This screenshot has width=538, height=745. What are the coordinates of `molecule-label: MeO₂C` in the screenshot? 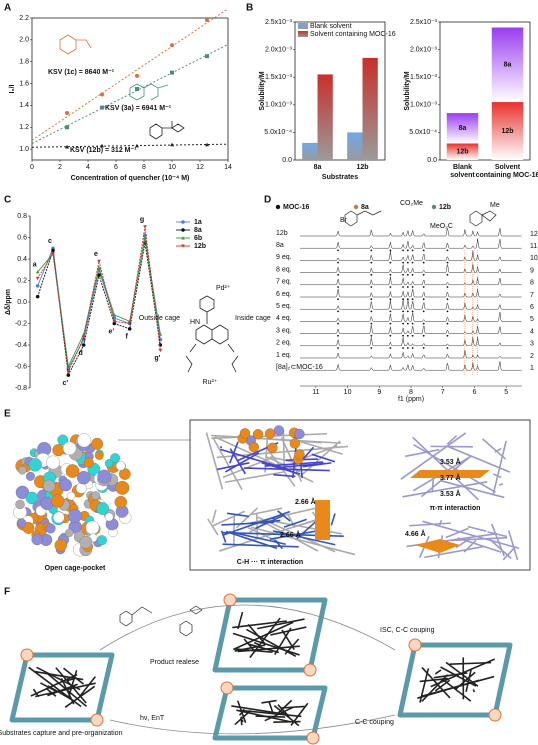 It's located at (441, 226).